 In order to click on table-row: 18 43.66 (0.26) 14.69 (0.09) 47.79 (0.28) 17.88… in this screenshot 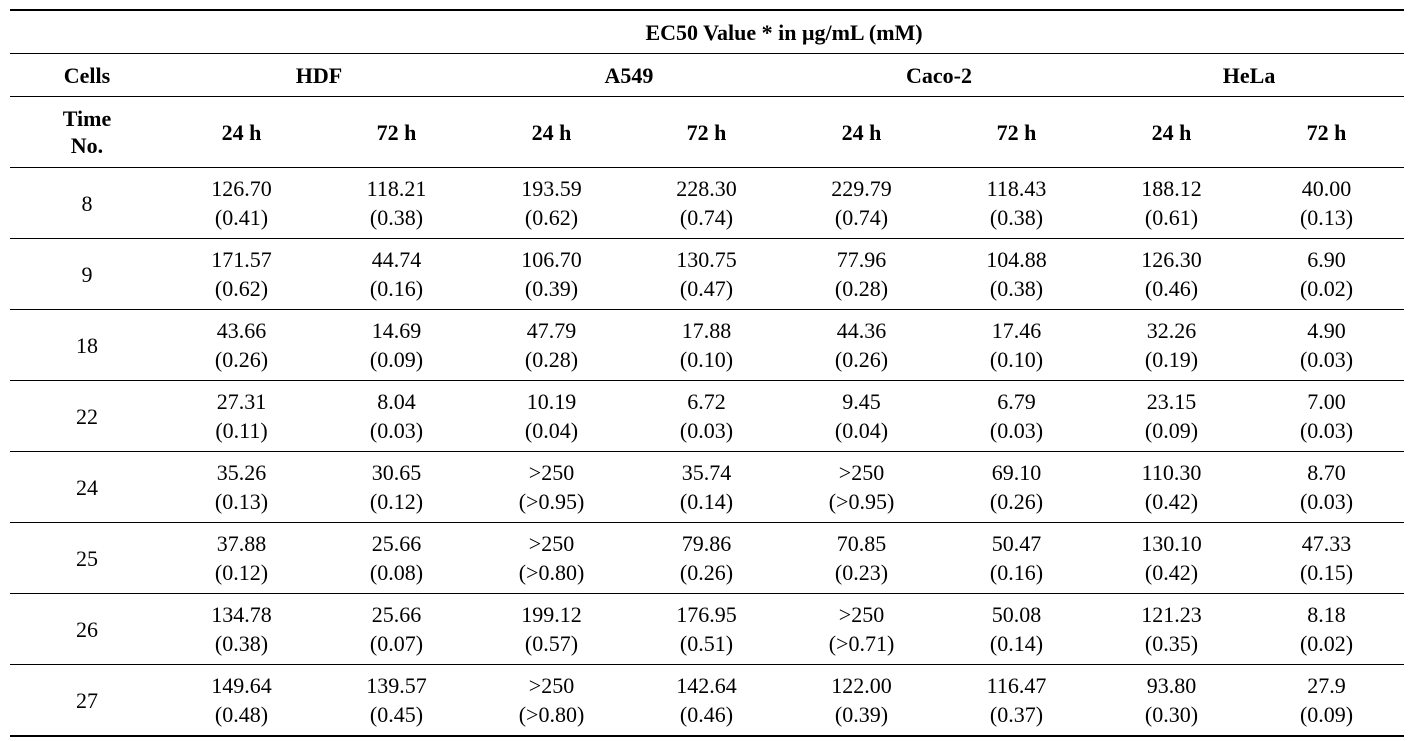, I will do `click(707, 345)`.